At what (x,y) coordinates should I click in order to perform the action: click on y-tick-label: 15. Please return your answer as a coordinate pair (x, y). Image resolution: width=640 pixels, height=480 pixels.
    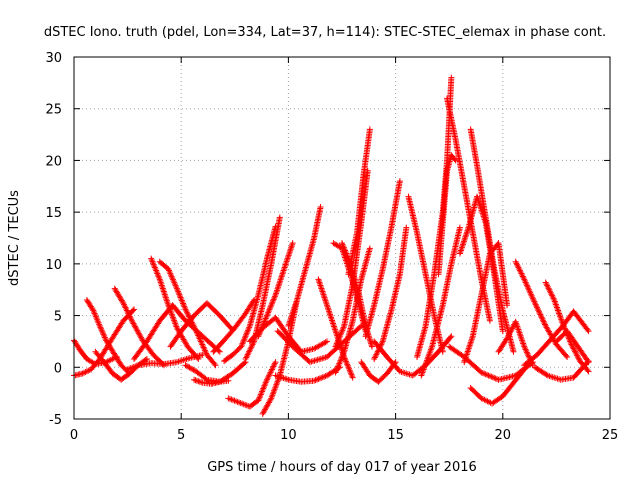
    Looking at the image, I should click on (53, 213).